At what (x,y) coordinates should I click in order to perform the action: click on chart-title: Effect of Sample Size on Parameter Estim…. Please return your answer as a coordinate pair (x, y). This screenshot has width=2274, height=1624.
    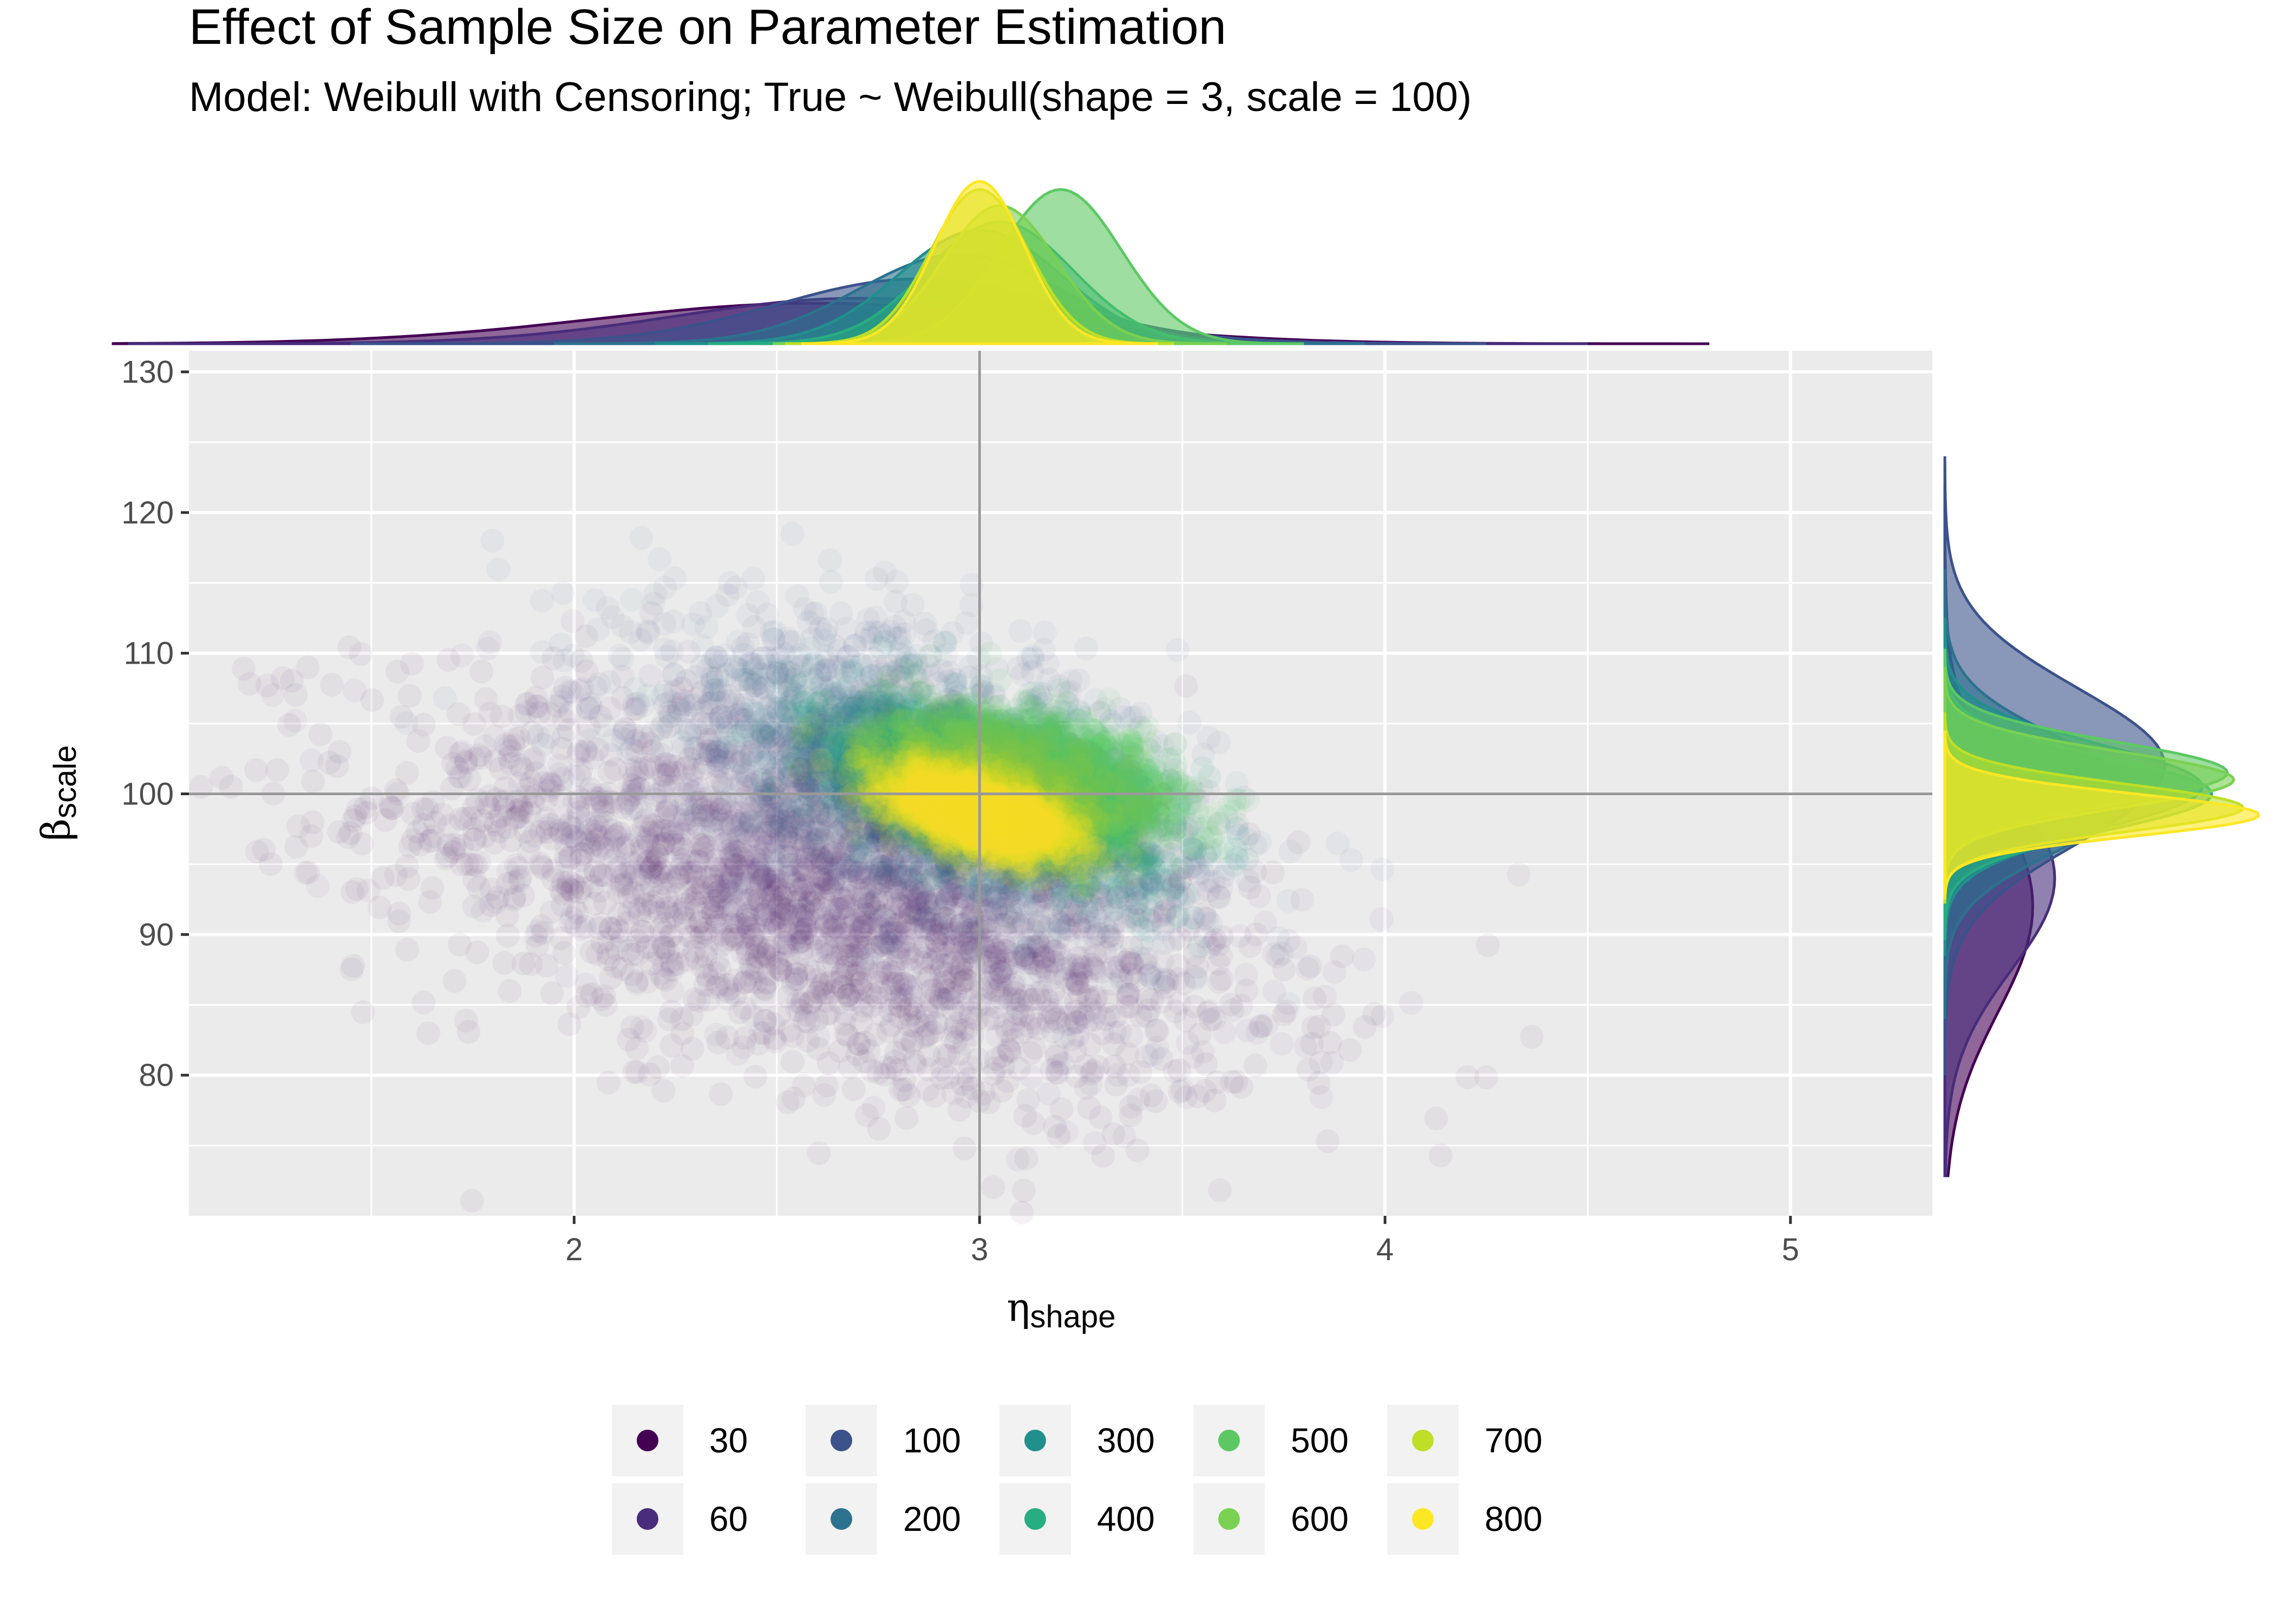
    Looking at the image, I should click on (708, 27).